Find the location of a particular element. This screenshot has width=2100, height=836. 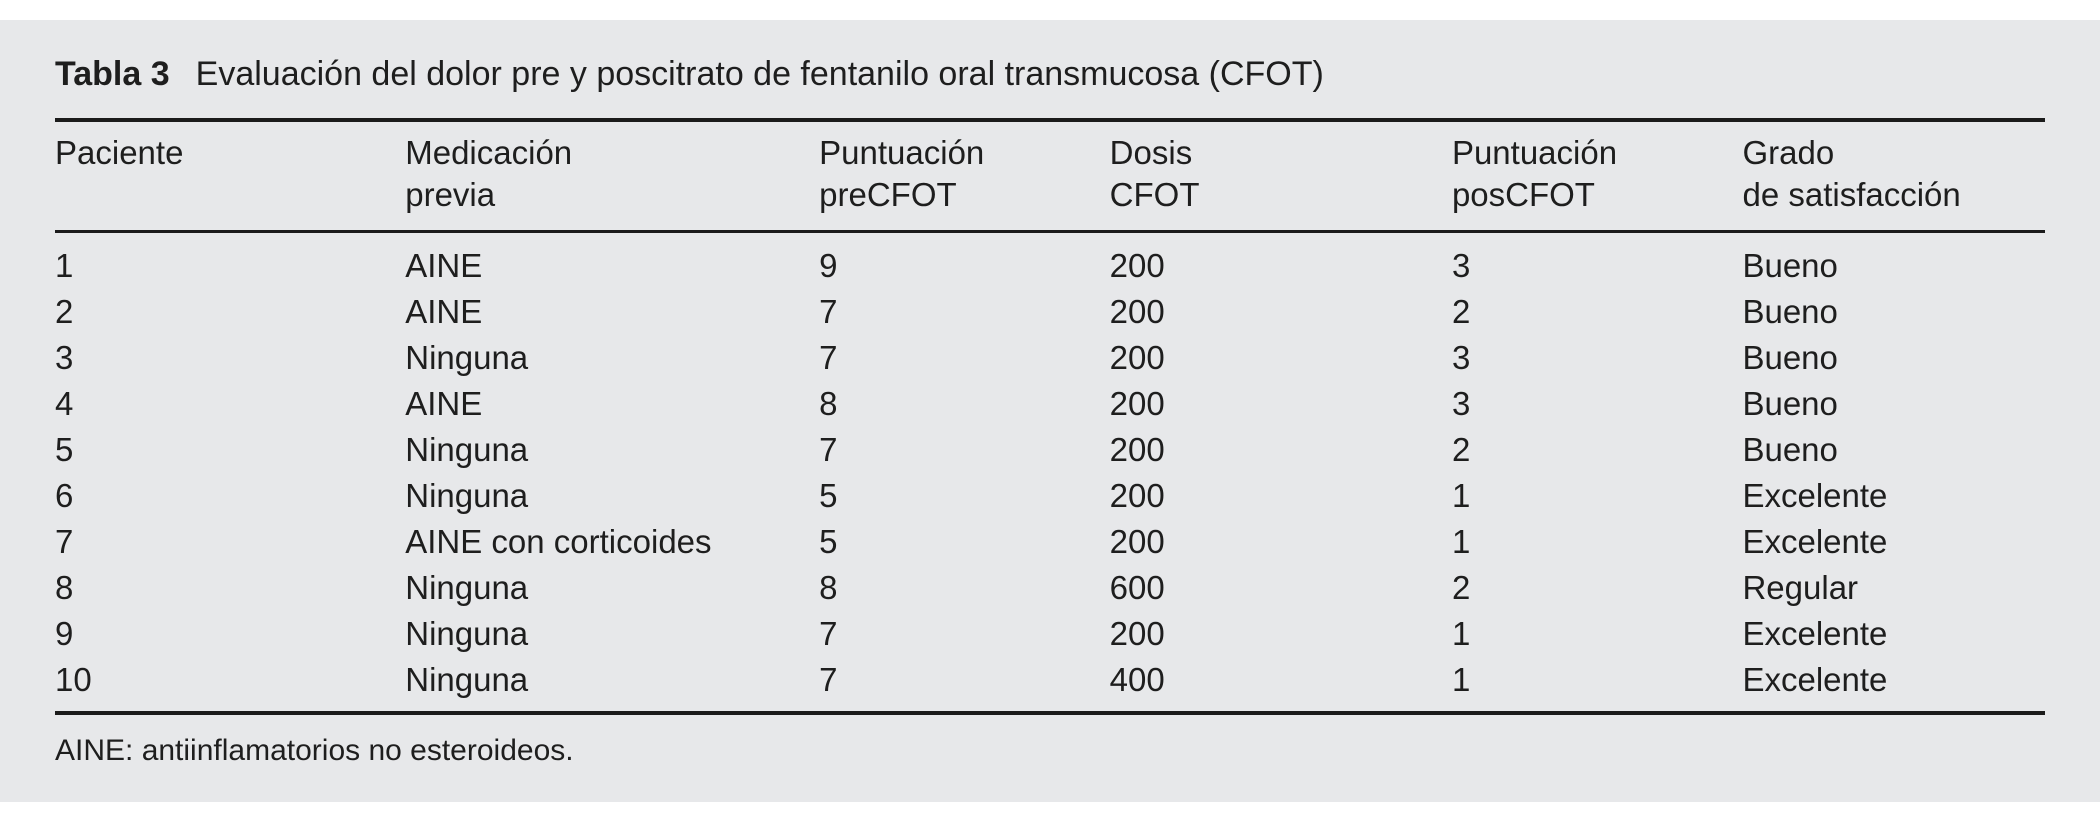

cell-paciente: 9 is located at coordinates (64, 633).